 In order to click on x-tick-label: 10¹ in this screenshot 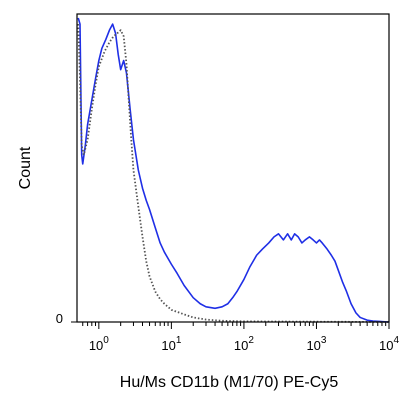, I will do `click(171, 344)`.